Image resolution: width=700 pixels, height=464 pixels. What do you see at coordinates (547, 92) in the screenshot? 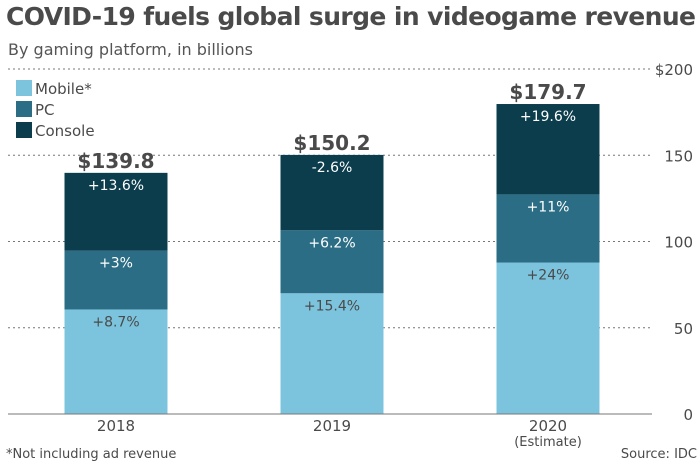
I see `bar-total-label: $179.7` at bounding box center [547, 92].